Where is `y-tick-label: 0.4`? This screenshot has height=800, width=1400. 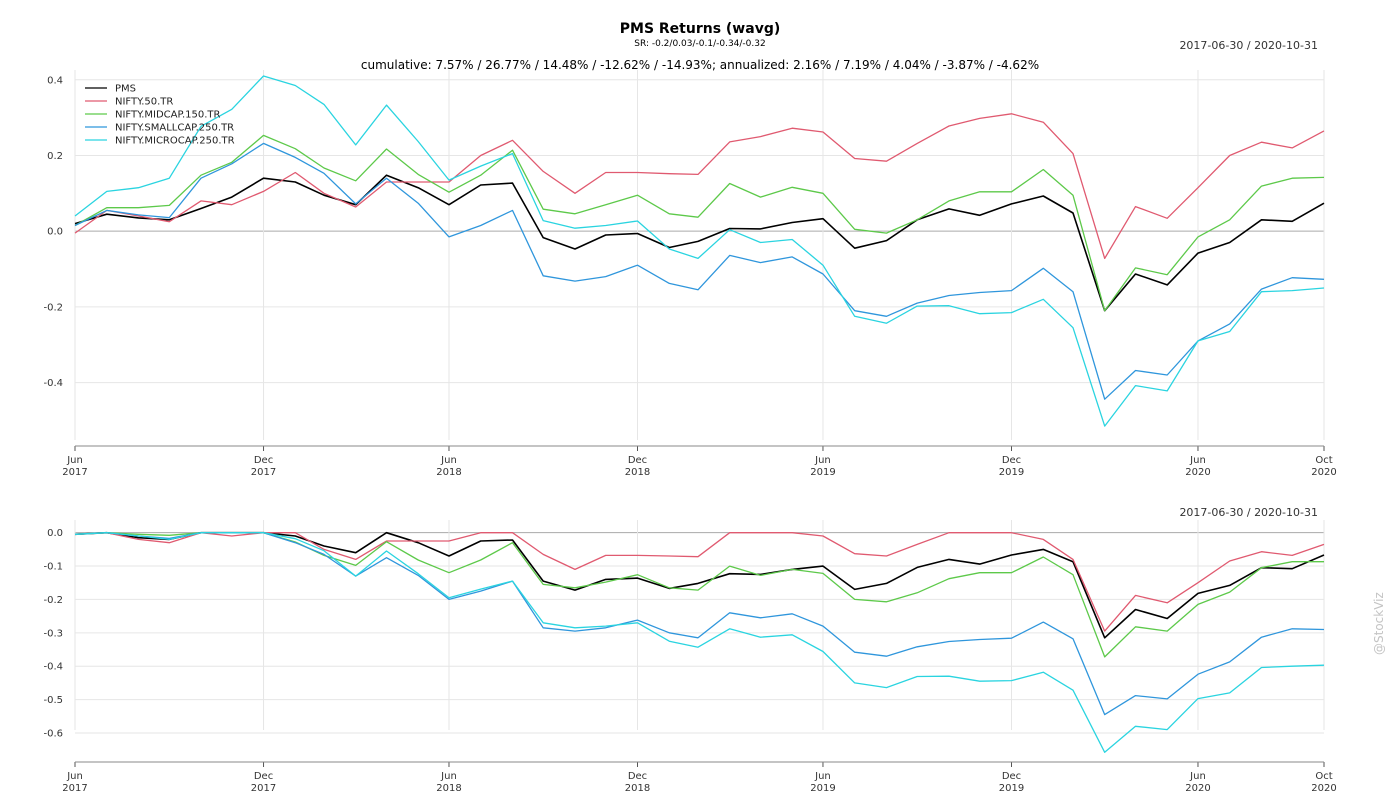
y-tick-label: 0.4 is located at coordinates (55, 80).